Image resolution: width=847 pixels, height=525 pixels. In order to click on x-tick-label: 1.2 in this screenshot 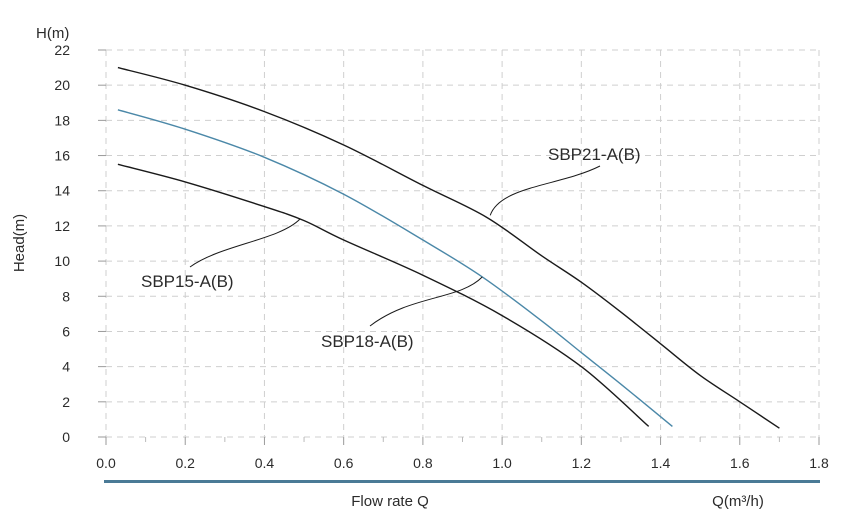, I will do `click(582, 463)`.